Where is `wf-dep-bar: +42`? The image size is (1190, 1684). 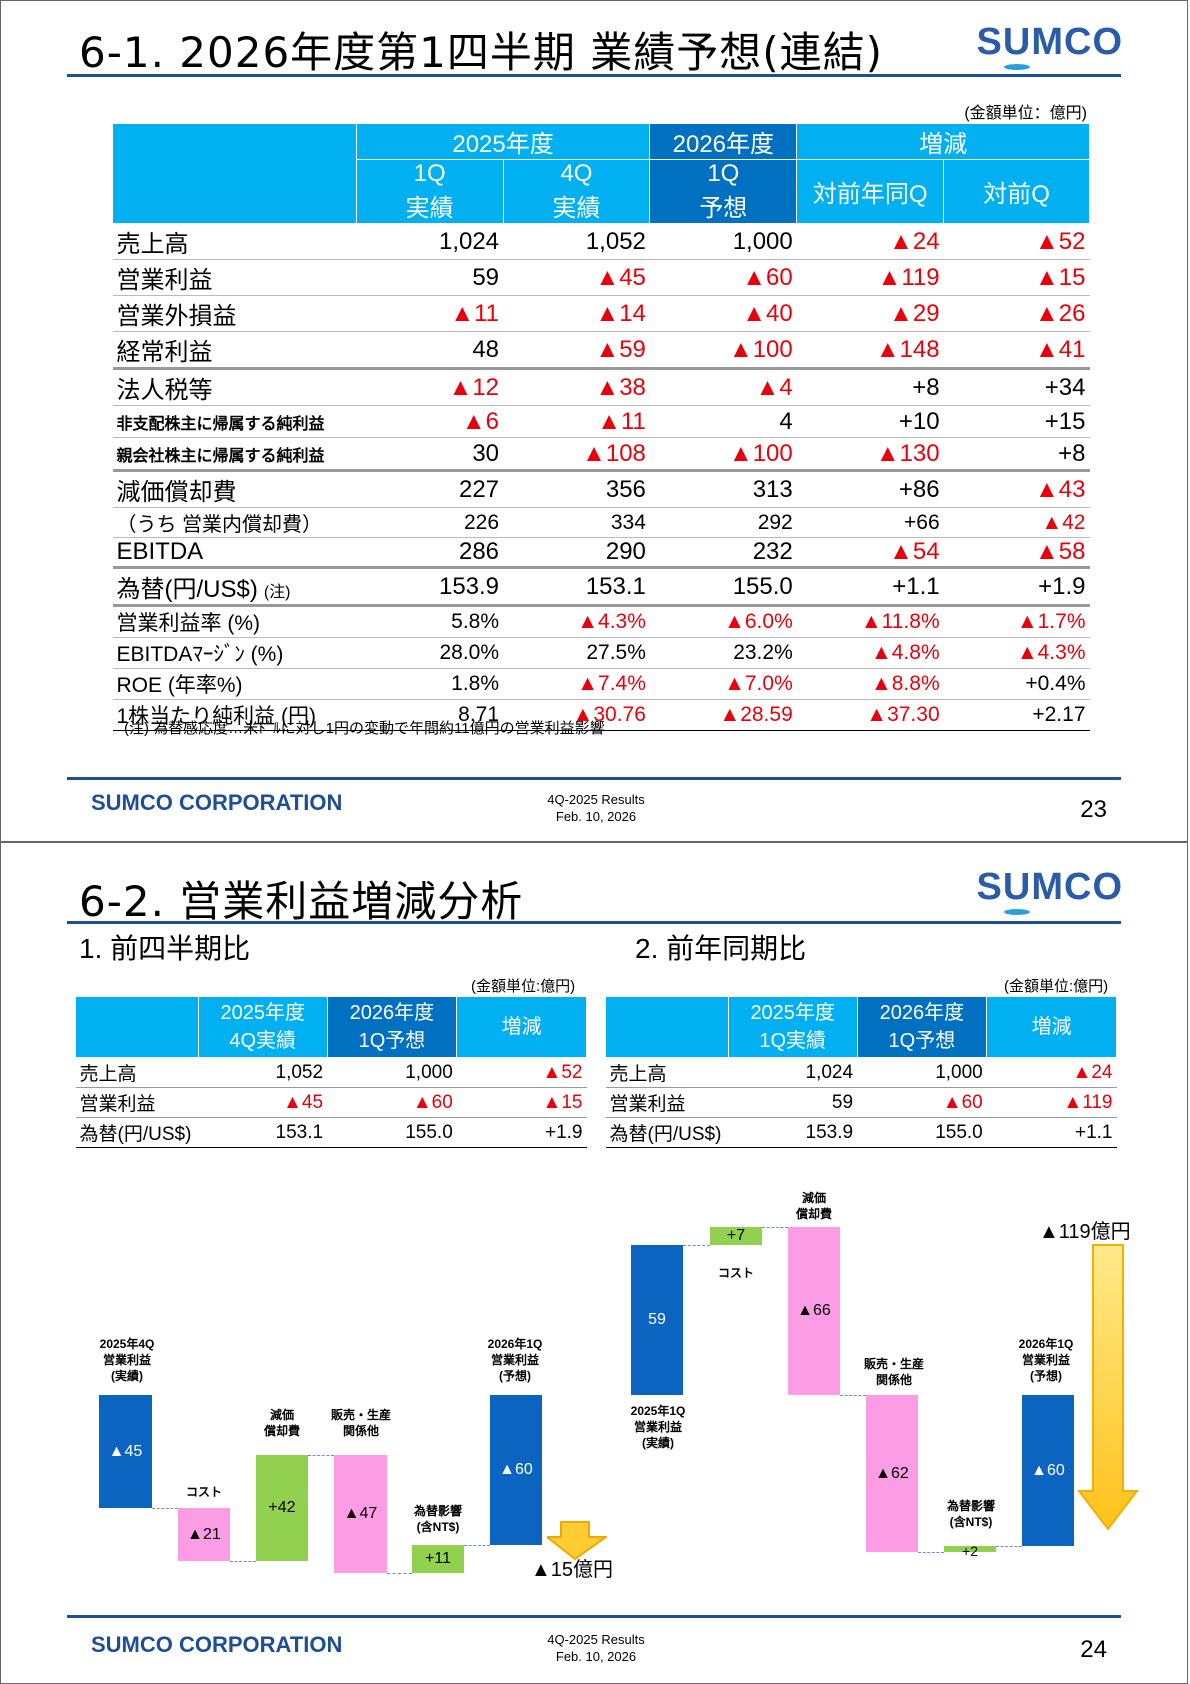 wf-dep-bar: +42 is located at coordinates (282, 1508).